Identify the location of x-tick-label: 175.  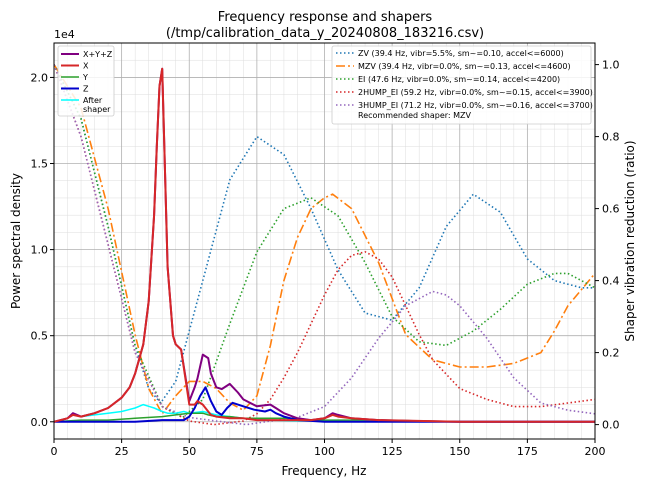
(527, 451).